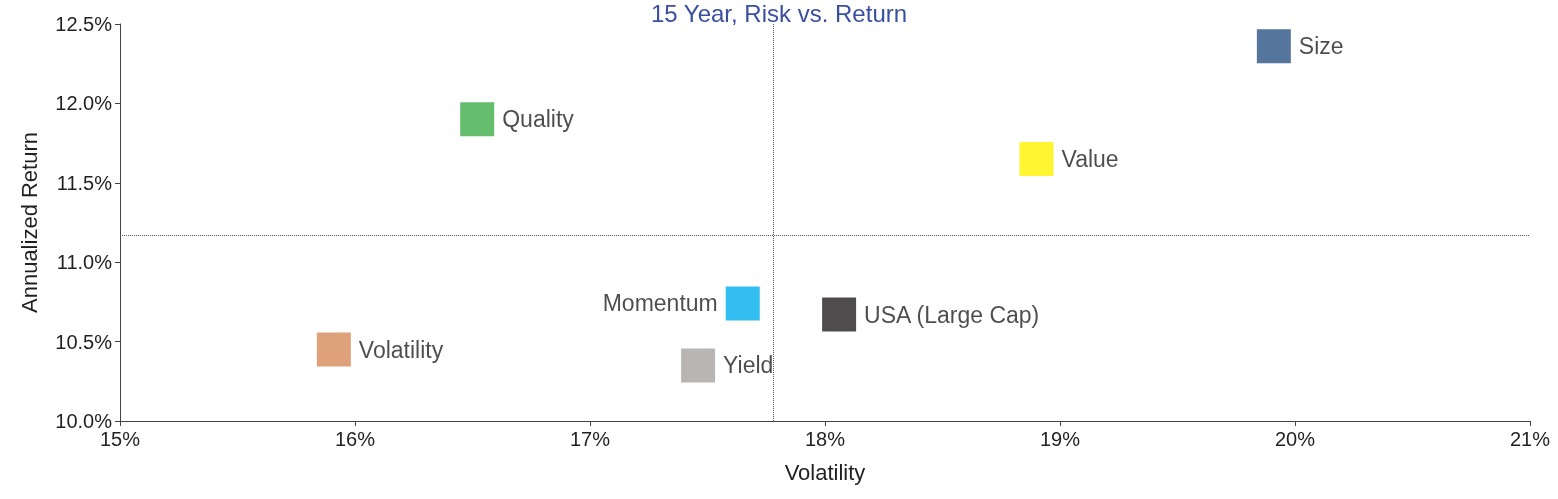 The image size is (1558, 499). Describe the element at coordinates (825, 439) in the screenshot. I see `x-tick-label: 18%` at that location.